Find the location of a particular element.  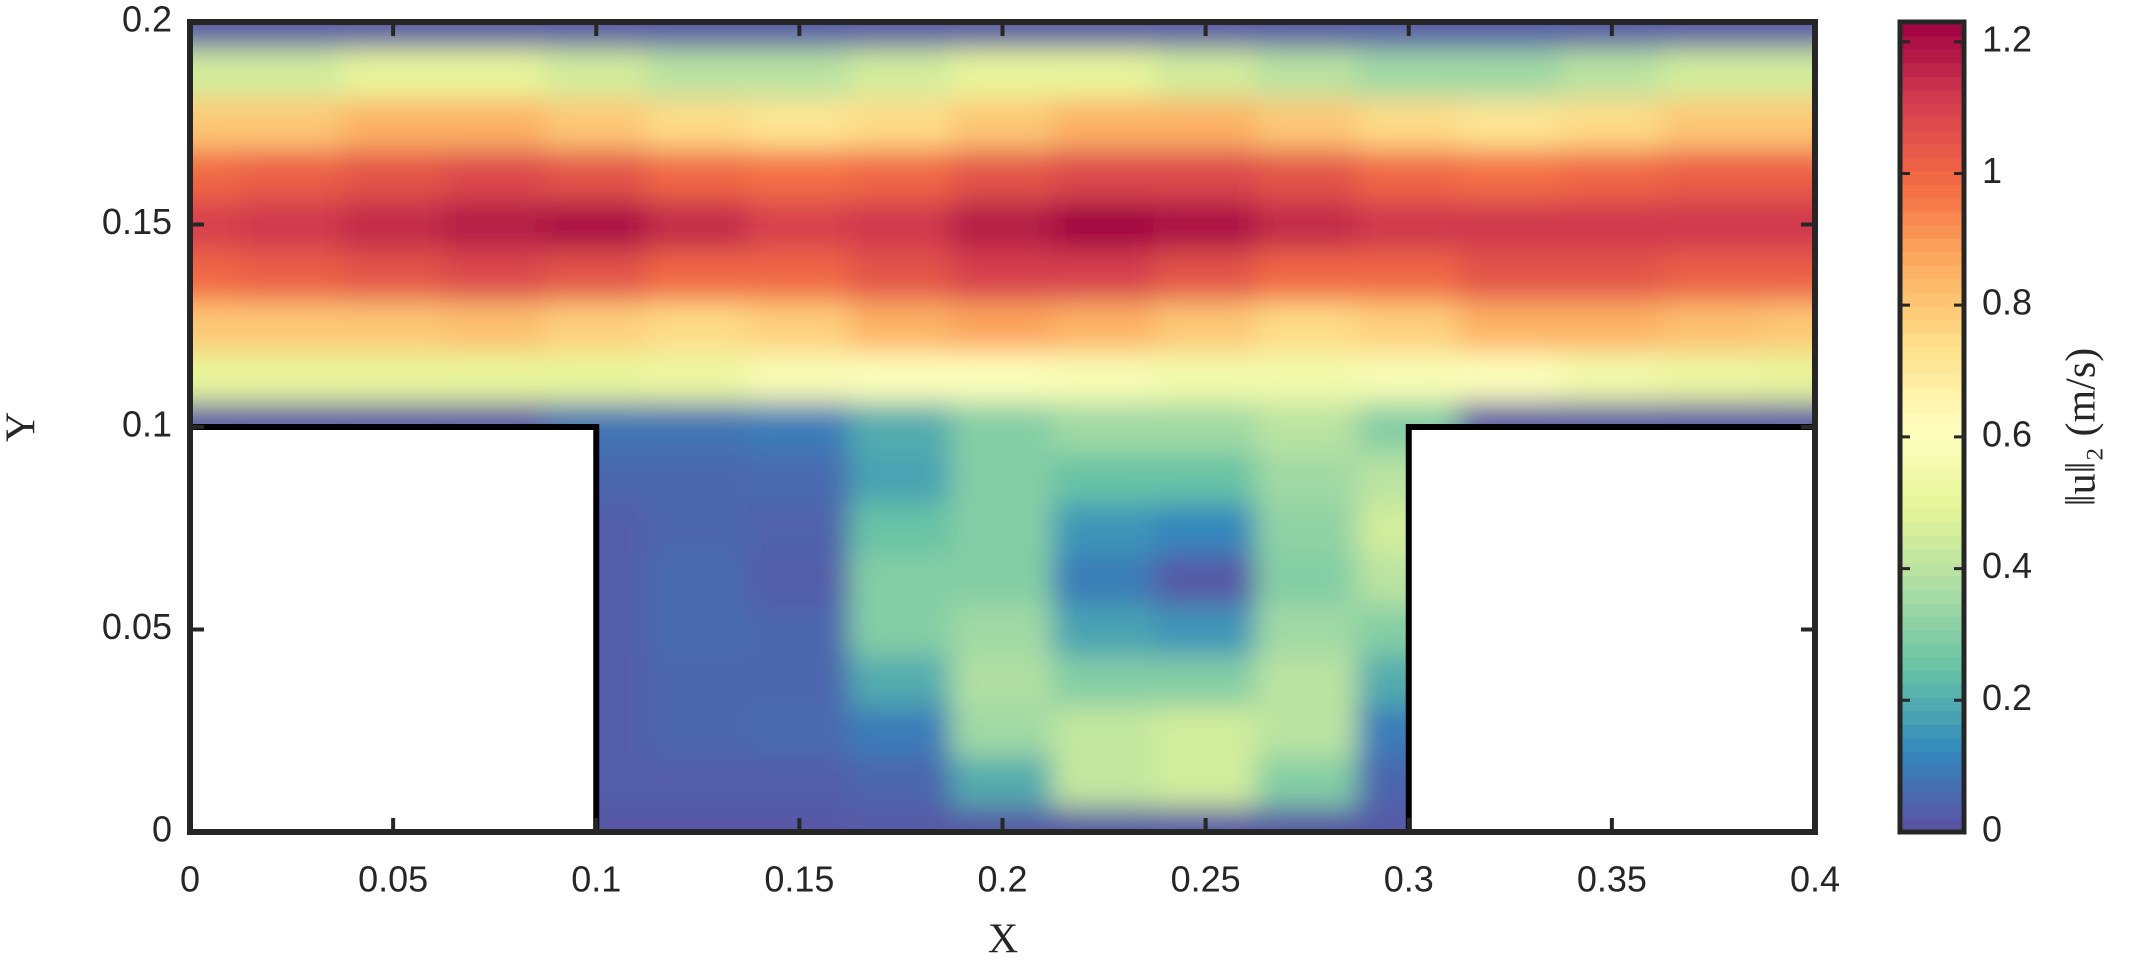

colorbar-tick-label: 0.2 is located at coordinates (2007, 697).